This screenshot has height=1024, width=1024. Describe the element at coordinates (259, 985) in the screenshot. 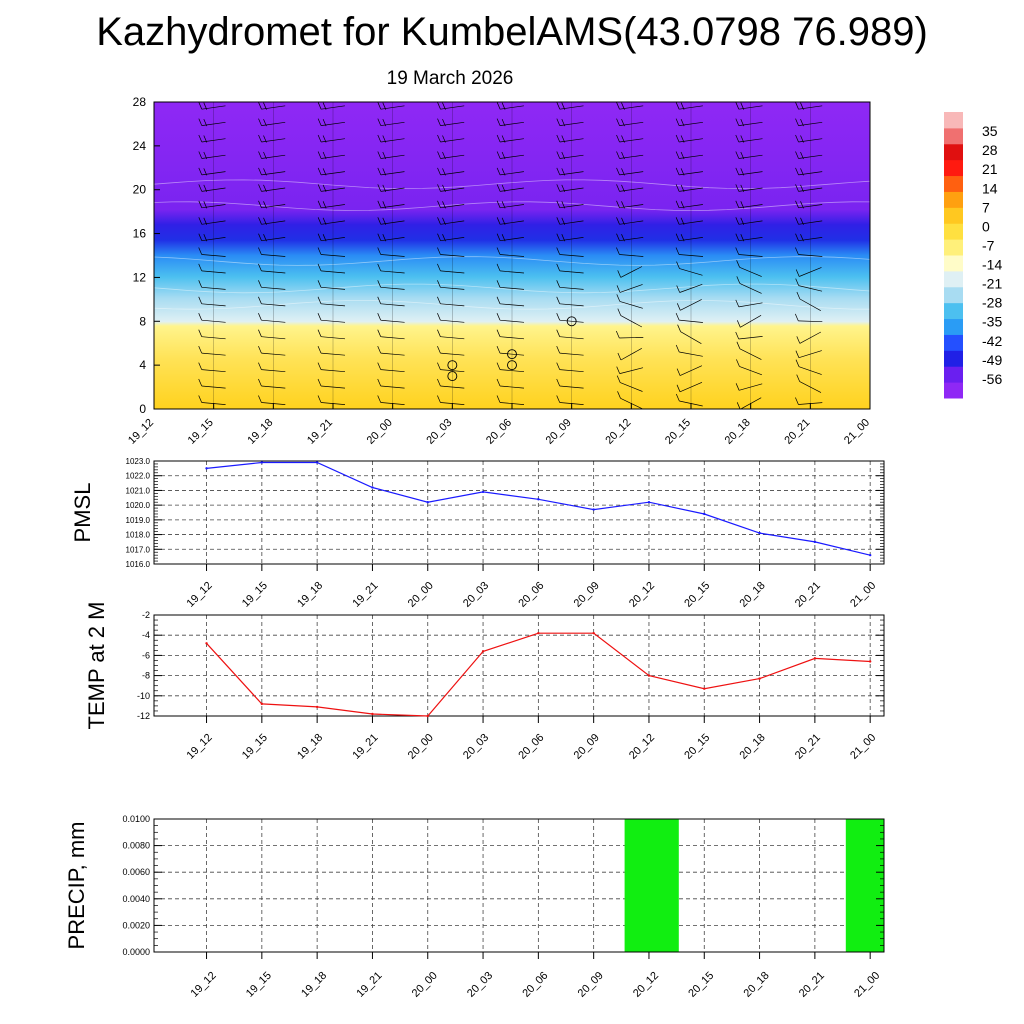

I see `x-tick-label: 19_15` at that location.